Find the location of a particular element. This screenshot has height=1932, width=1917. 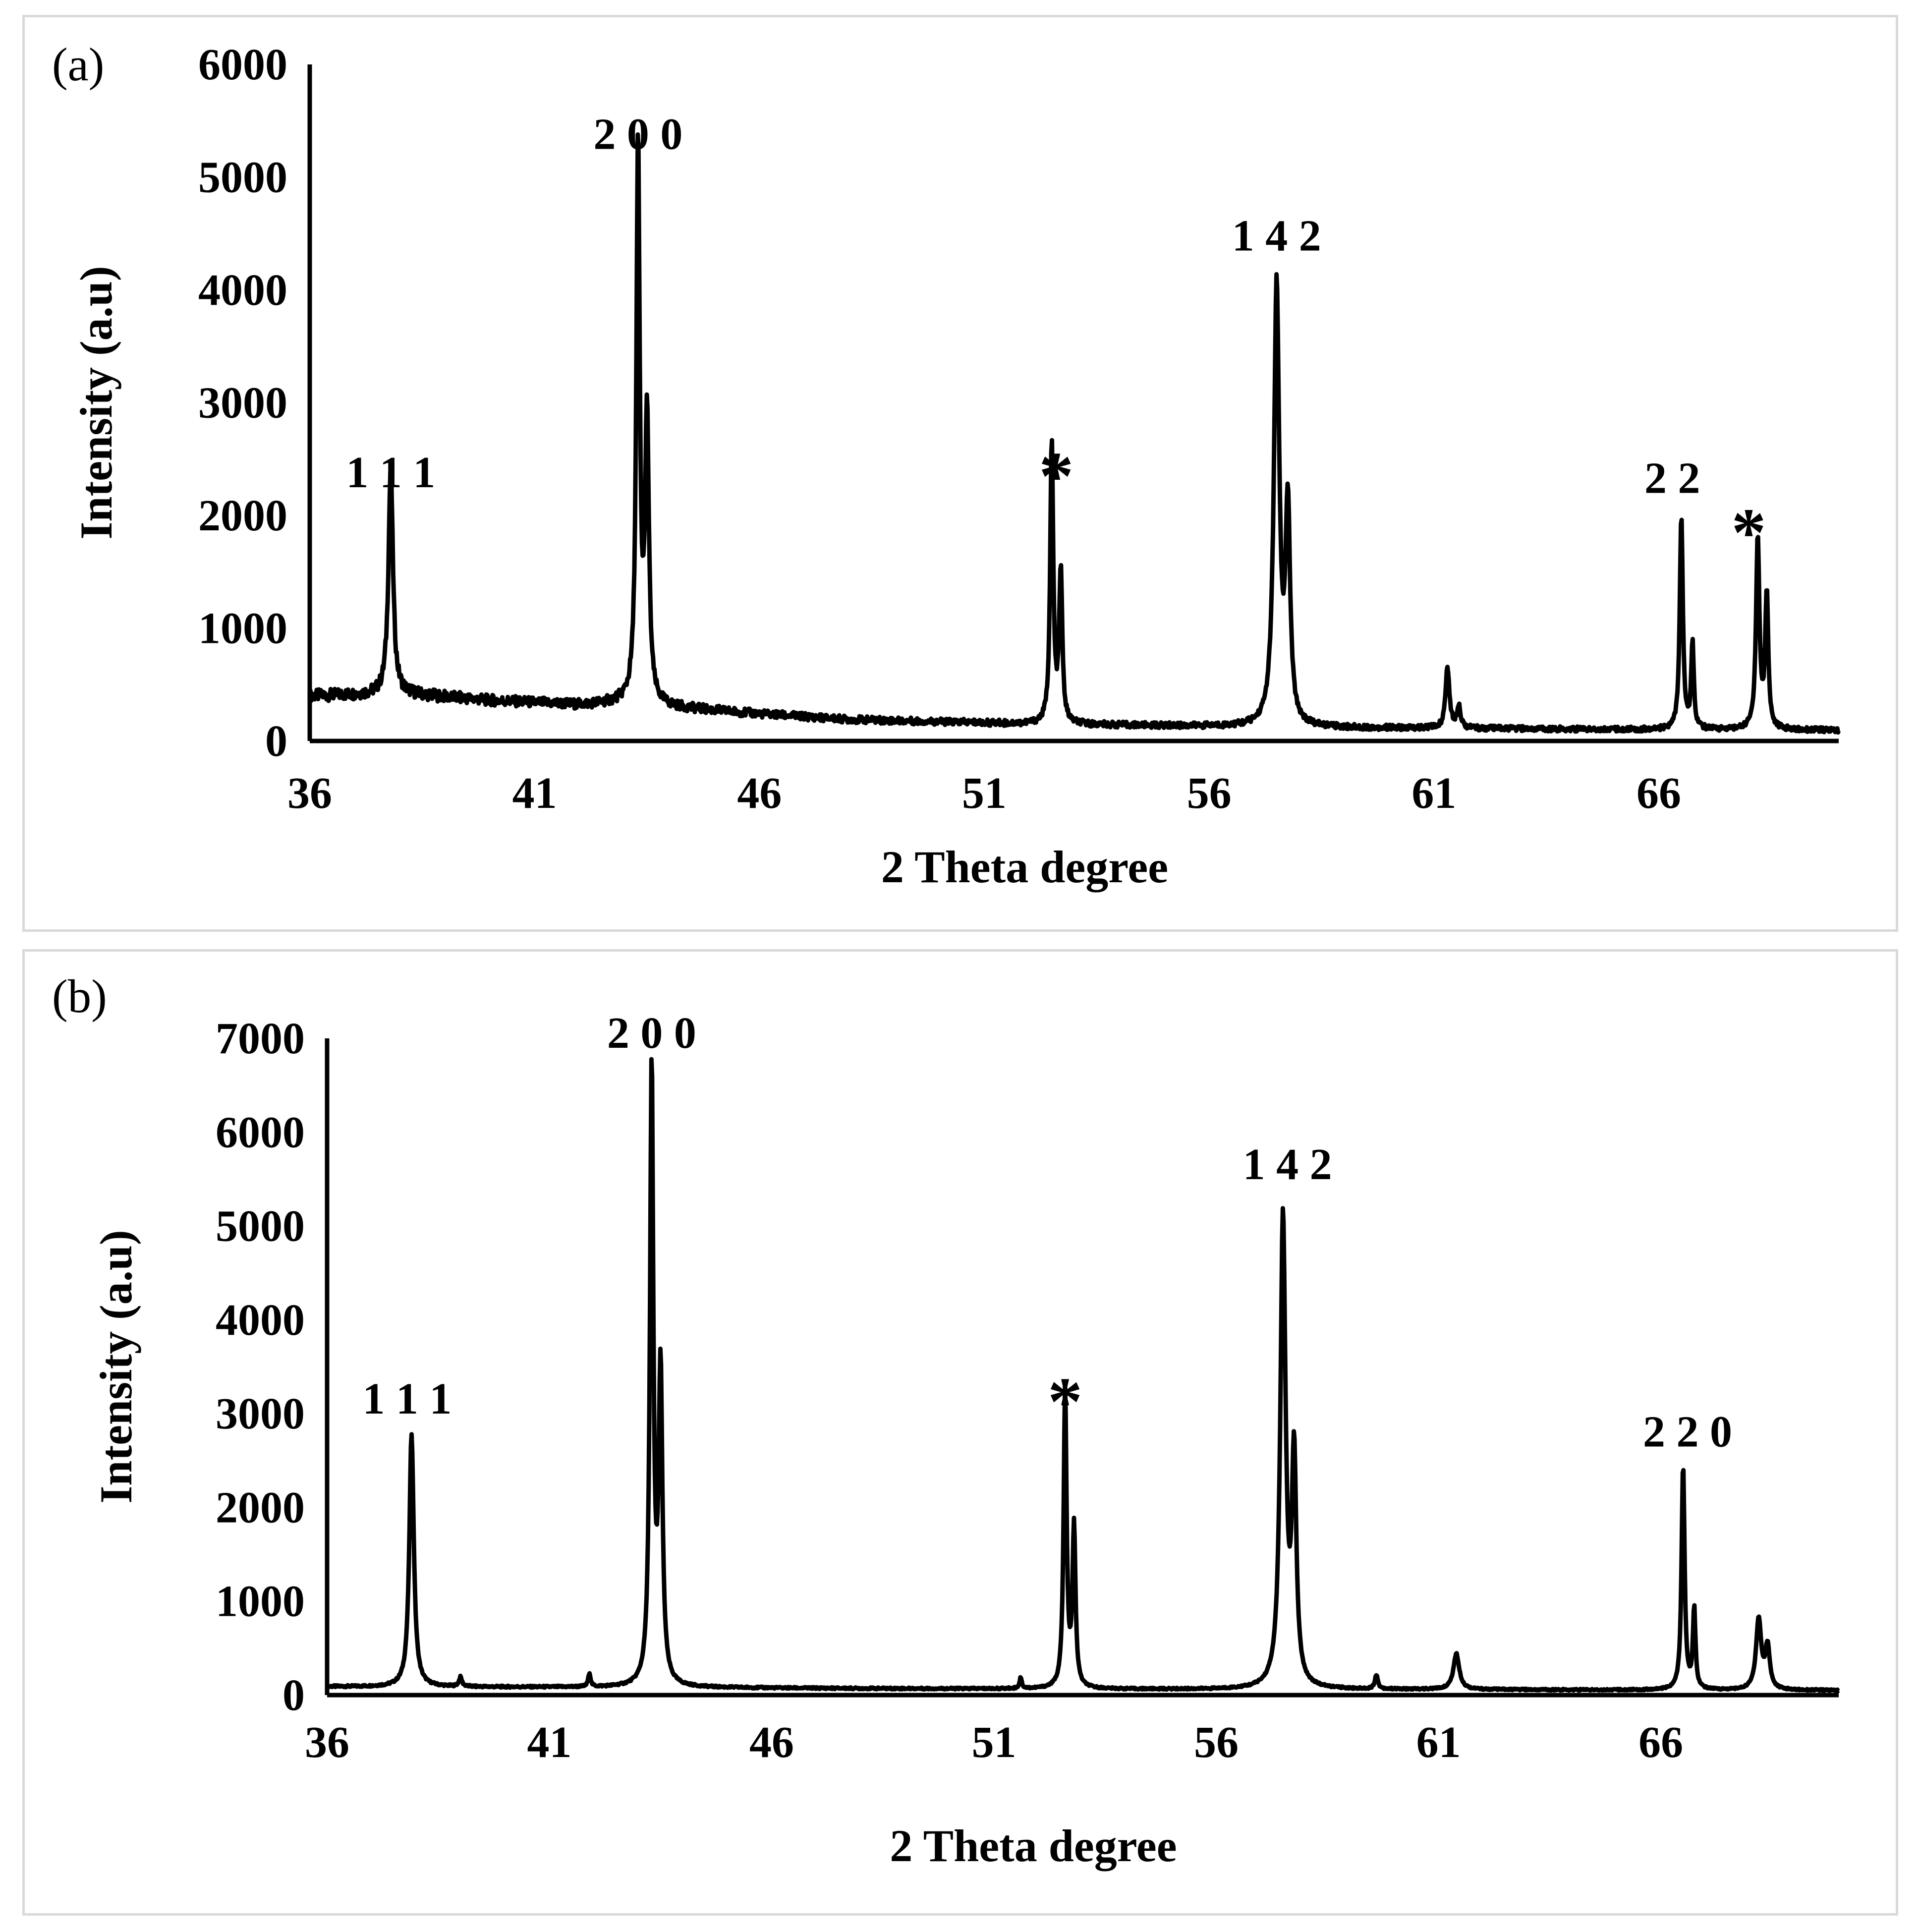

y-tick-label: 7000 is located at coordinates (260, 1038).